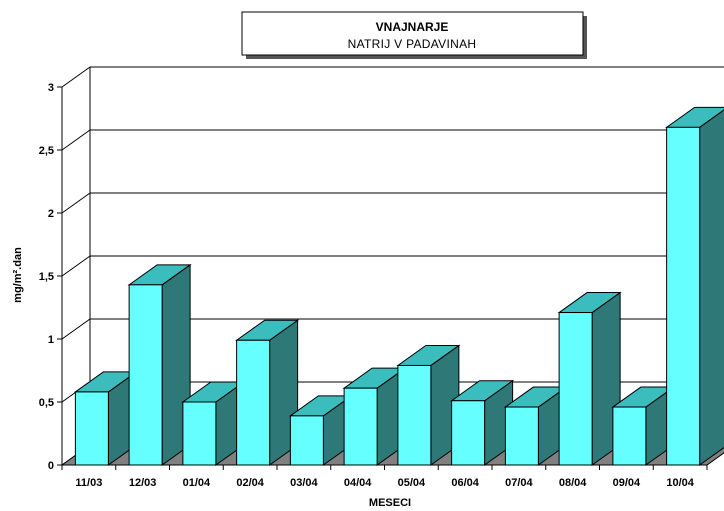 This screenshot has height=511, width=724. I want to click on y-tick-label: 2,5, so click(46, 151).